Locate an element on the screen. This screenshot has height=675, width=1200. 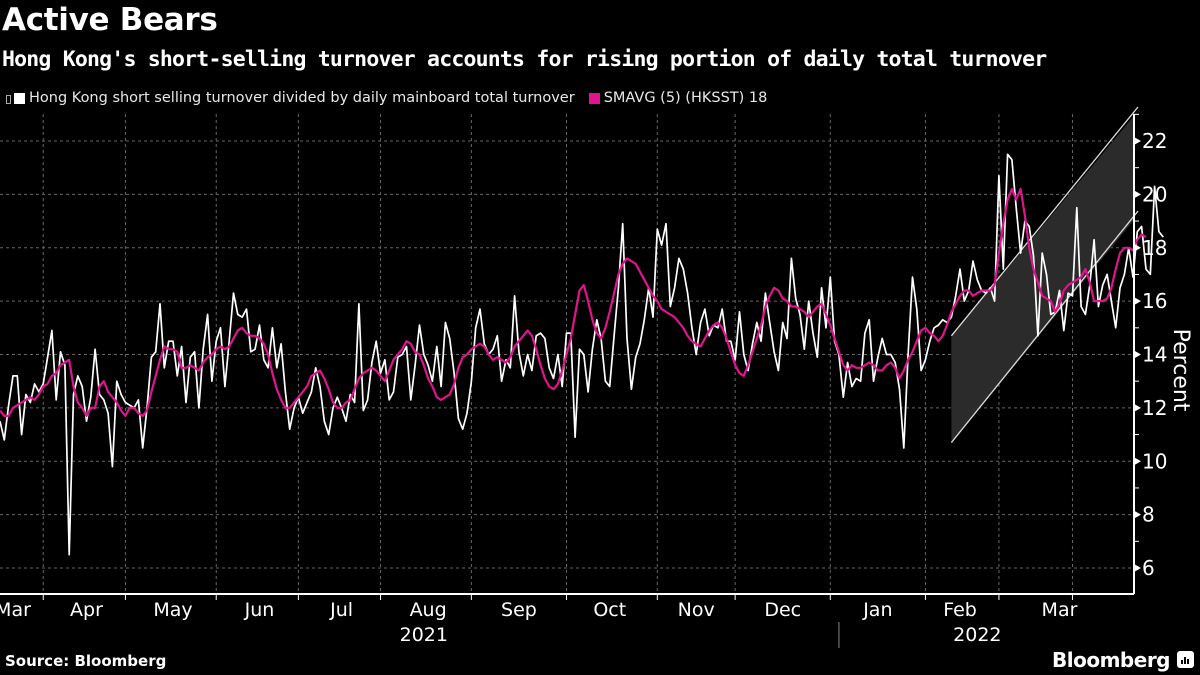
y-tick-label: 12 is located at coordinates (1154, 408).